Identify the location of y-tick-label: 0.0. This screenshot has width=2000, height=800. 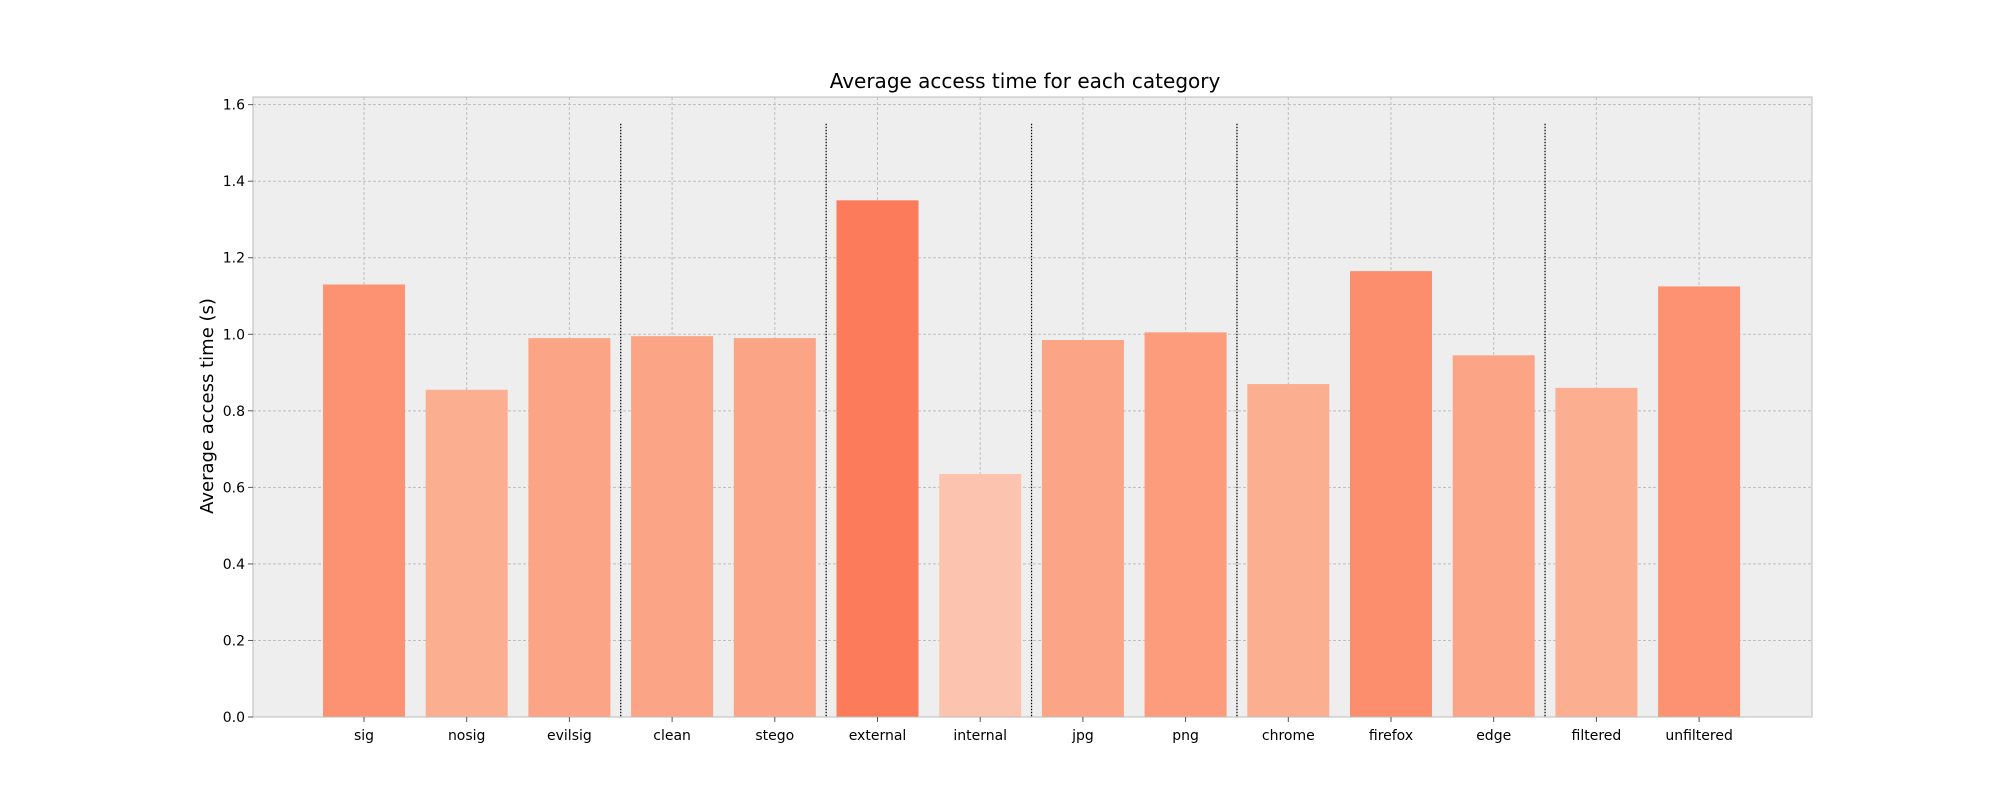
(234, 718).